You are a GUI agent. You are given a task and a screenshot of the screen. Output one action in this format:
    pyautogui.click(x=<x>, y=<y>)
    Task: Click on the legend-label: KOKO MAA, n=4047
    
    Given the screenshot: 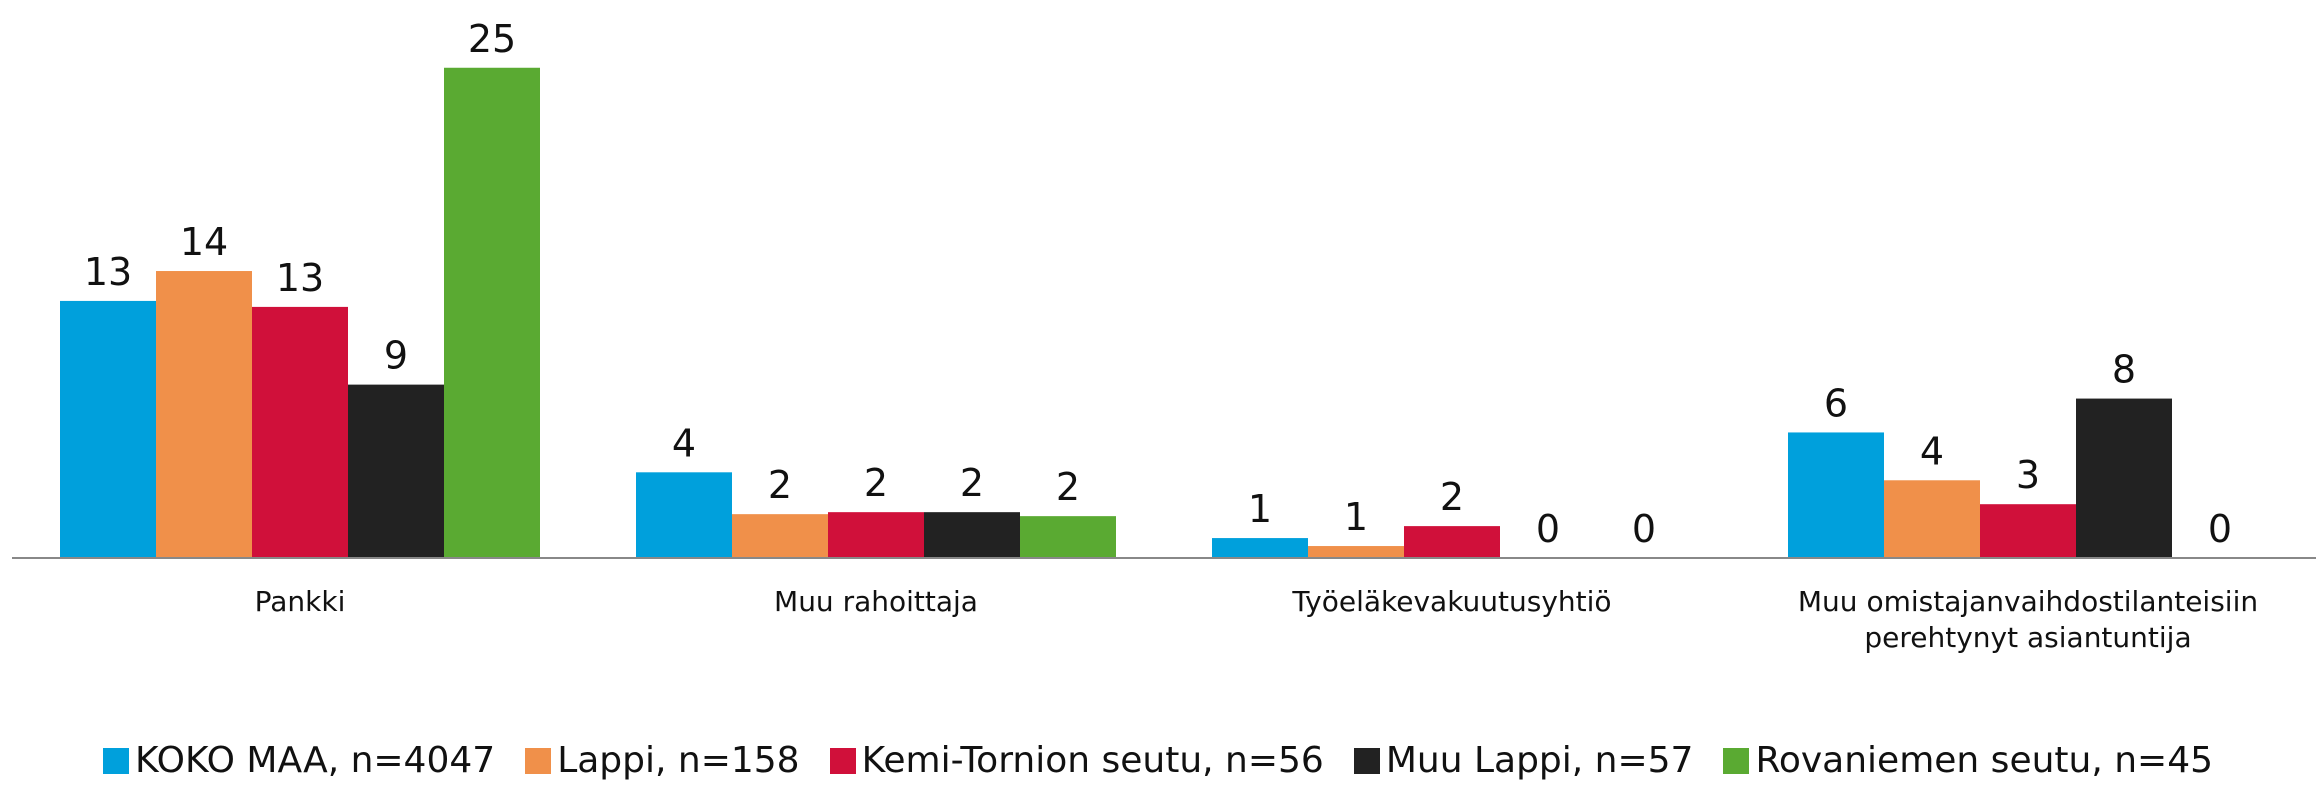 What is the action you would take?
    pyautogui.click(x=315, y=760)
    